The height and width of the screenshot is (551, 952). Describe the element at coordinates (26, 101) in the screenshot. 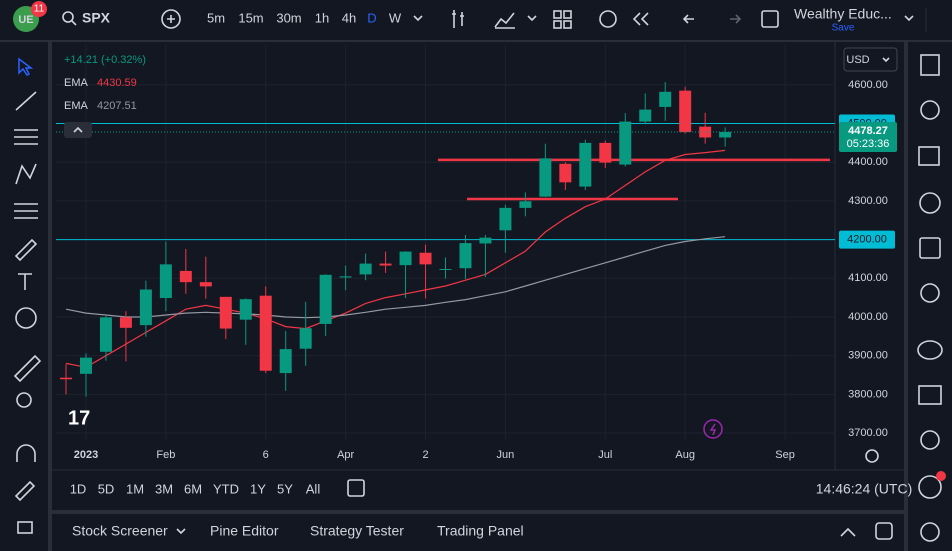

I see `trend-line-tool` at that location.